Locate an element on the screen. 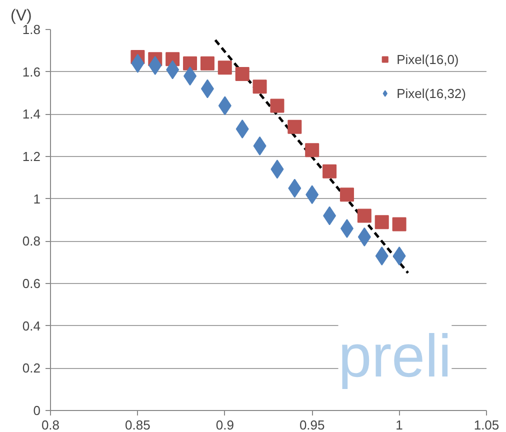 This screenshot has height=432, width=506. x-tick-label: 1 is located at coordinates (399, 425).